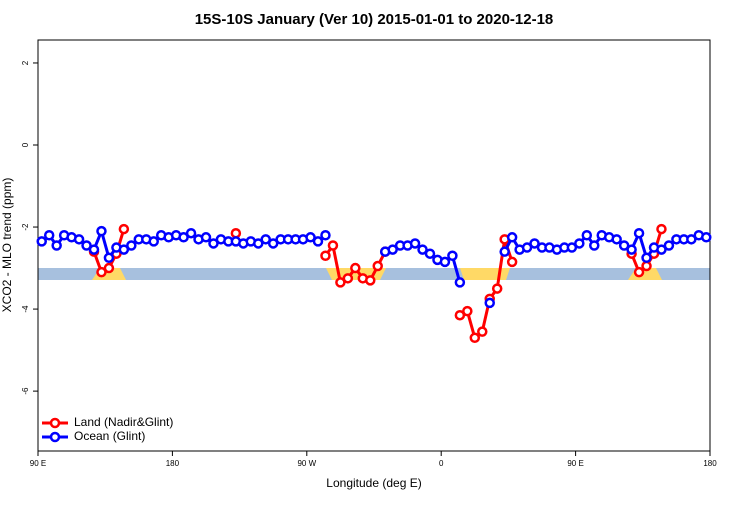  I want to click on y-axis-label: XCO2 - MLO trend (ppm), so click(7, 245).